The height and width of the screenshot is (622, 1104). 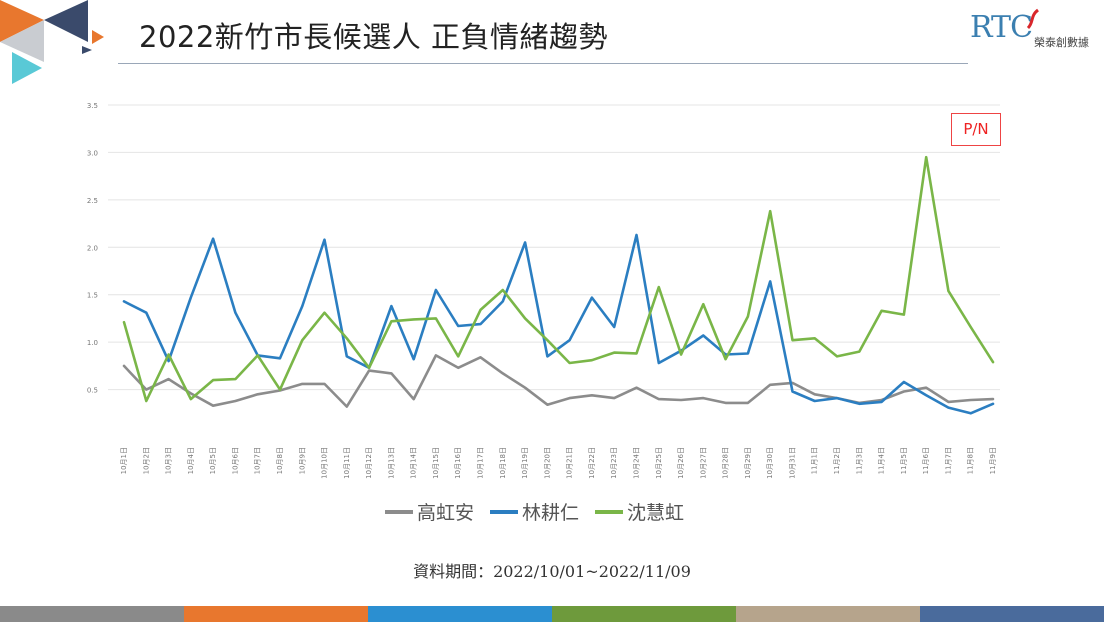 What do you see at coordinates (391, 463) in the screenshot?
I see `x-tick-label: 10月13日` at bounding box center [391, 463].